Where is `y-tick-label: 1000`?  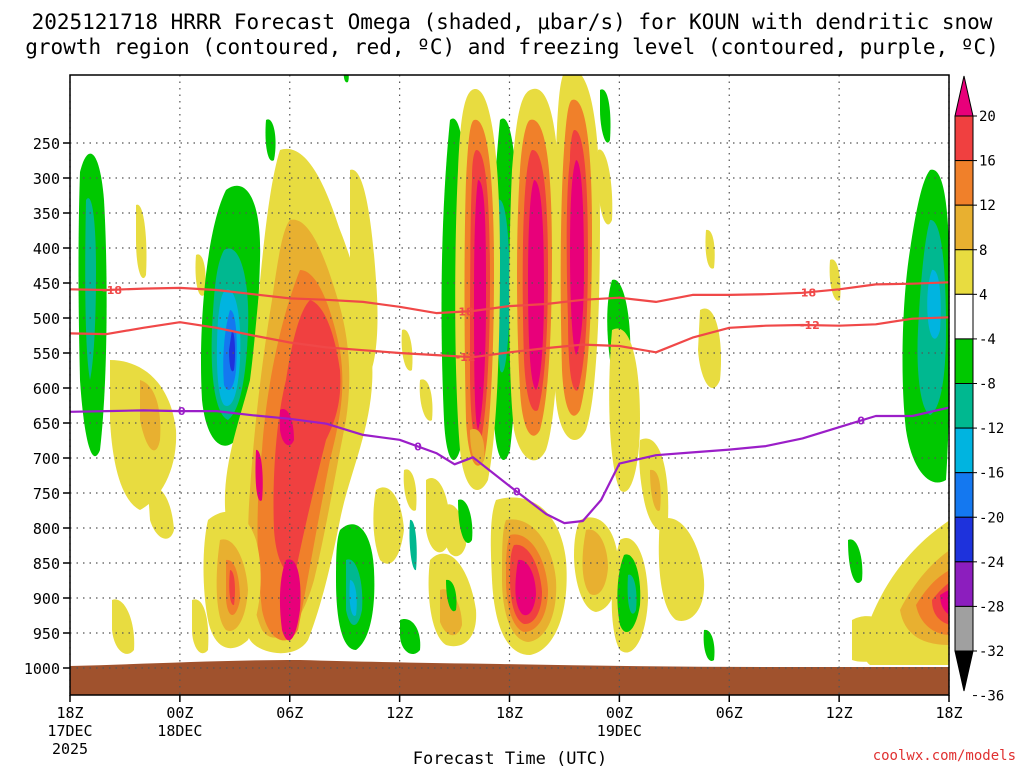 y-tick-label: 1000 is located at coordinates (42, 669).